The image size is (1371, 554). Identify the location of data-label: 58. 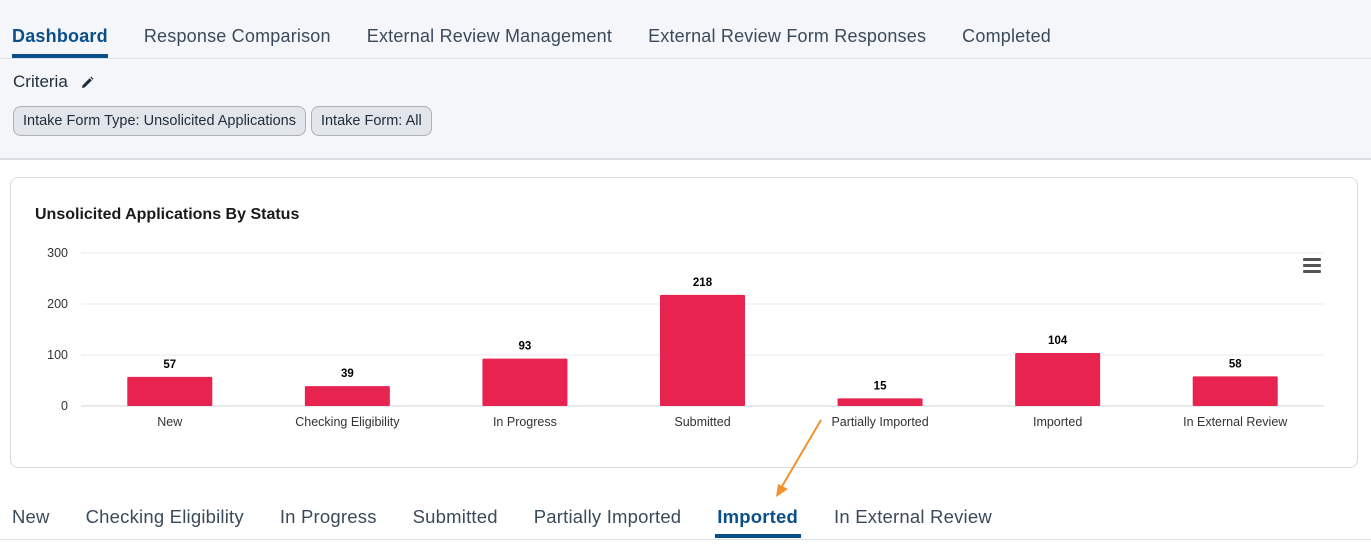
(1235, 364).